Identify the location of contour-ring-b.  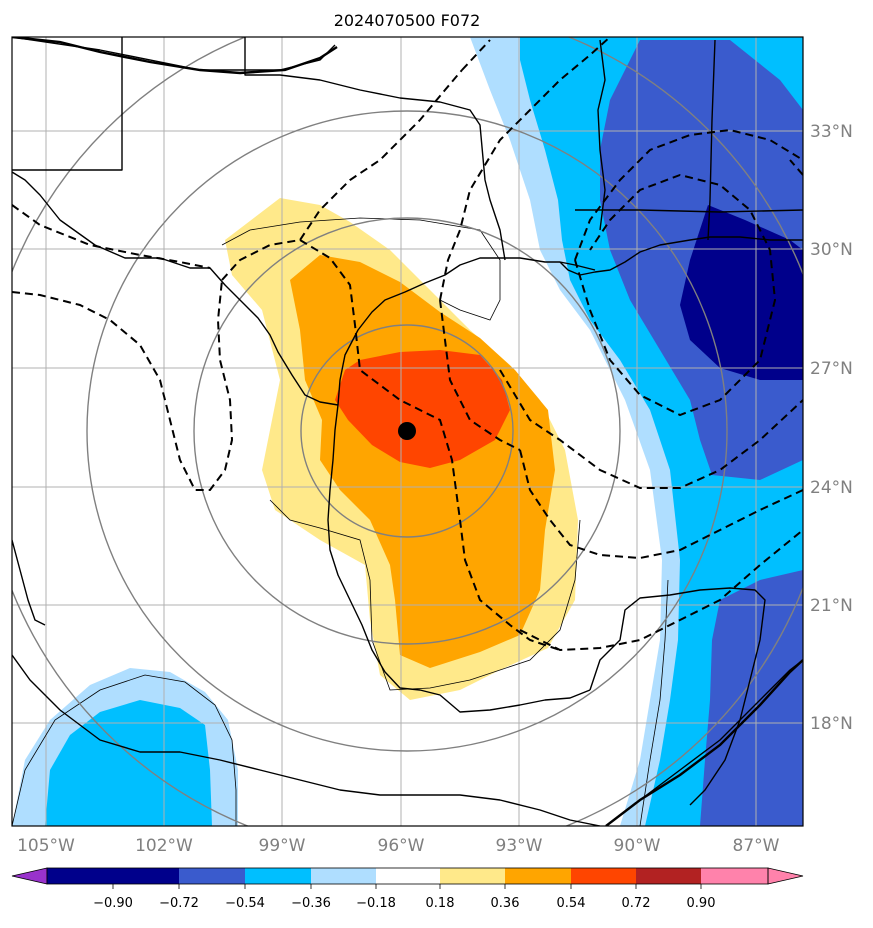
(675, 295).